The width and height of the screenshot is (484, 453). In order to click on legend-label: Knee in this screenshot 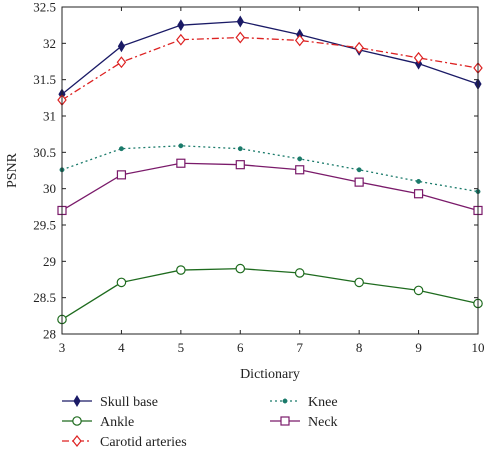, I will do `click(323, 402)`.